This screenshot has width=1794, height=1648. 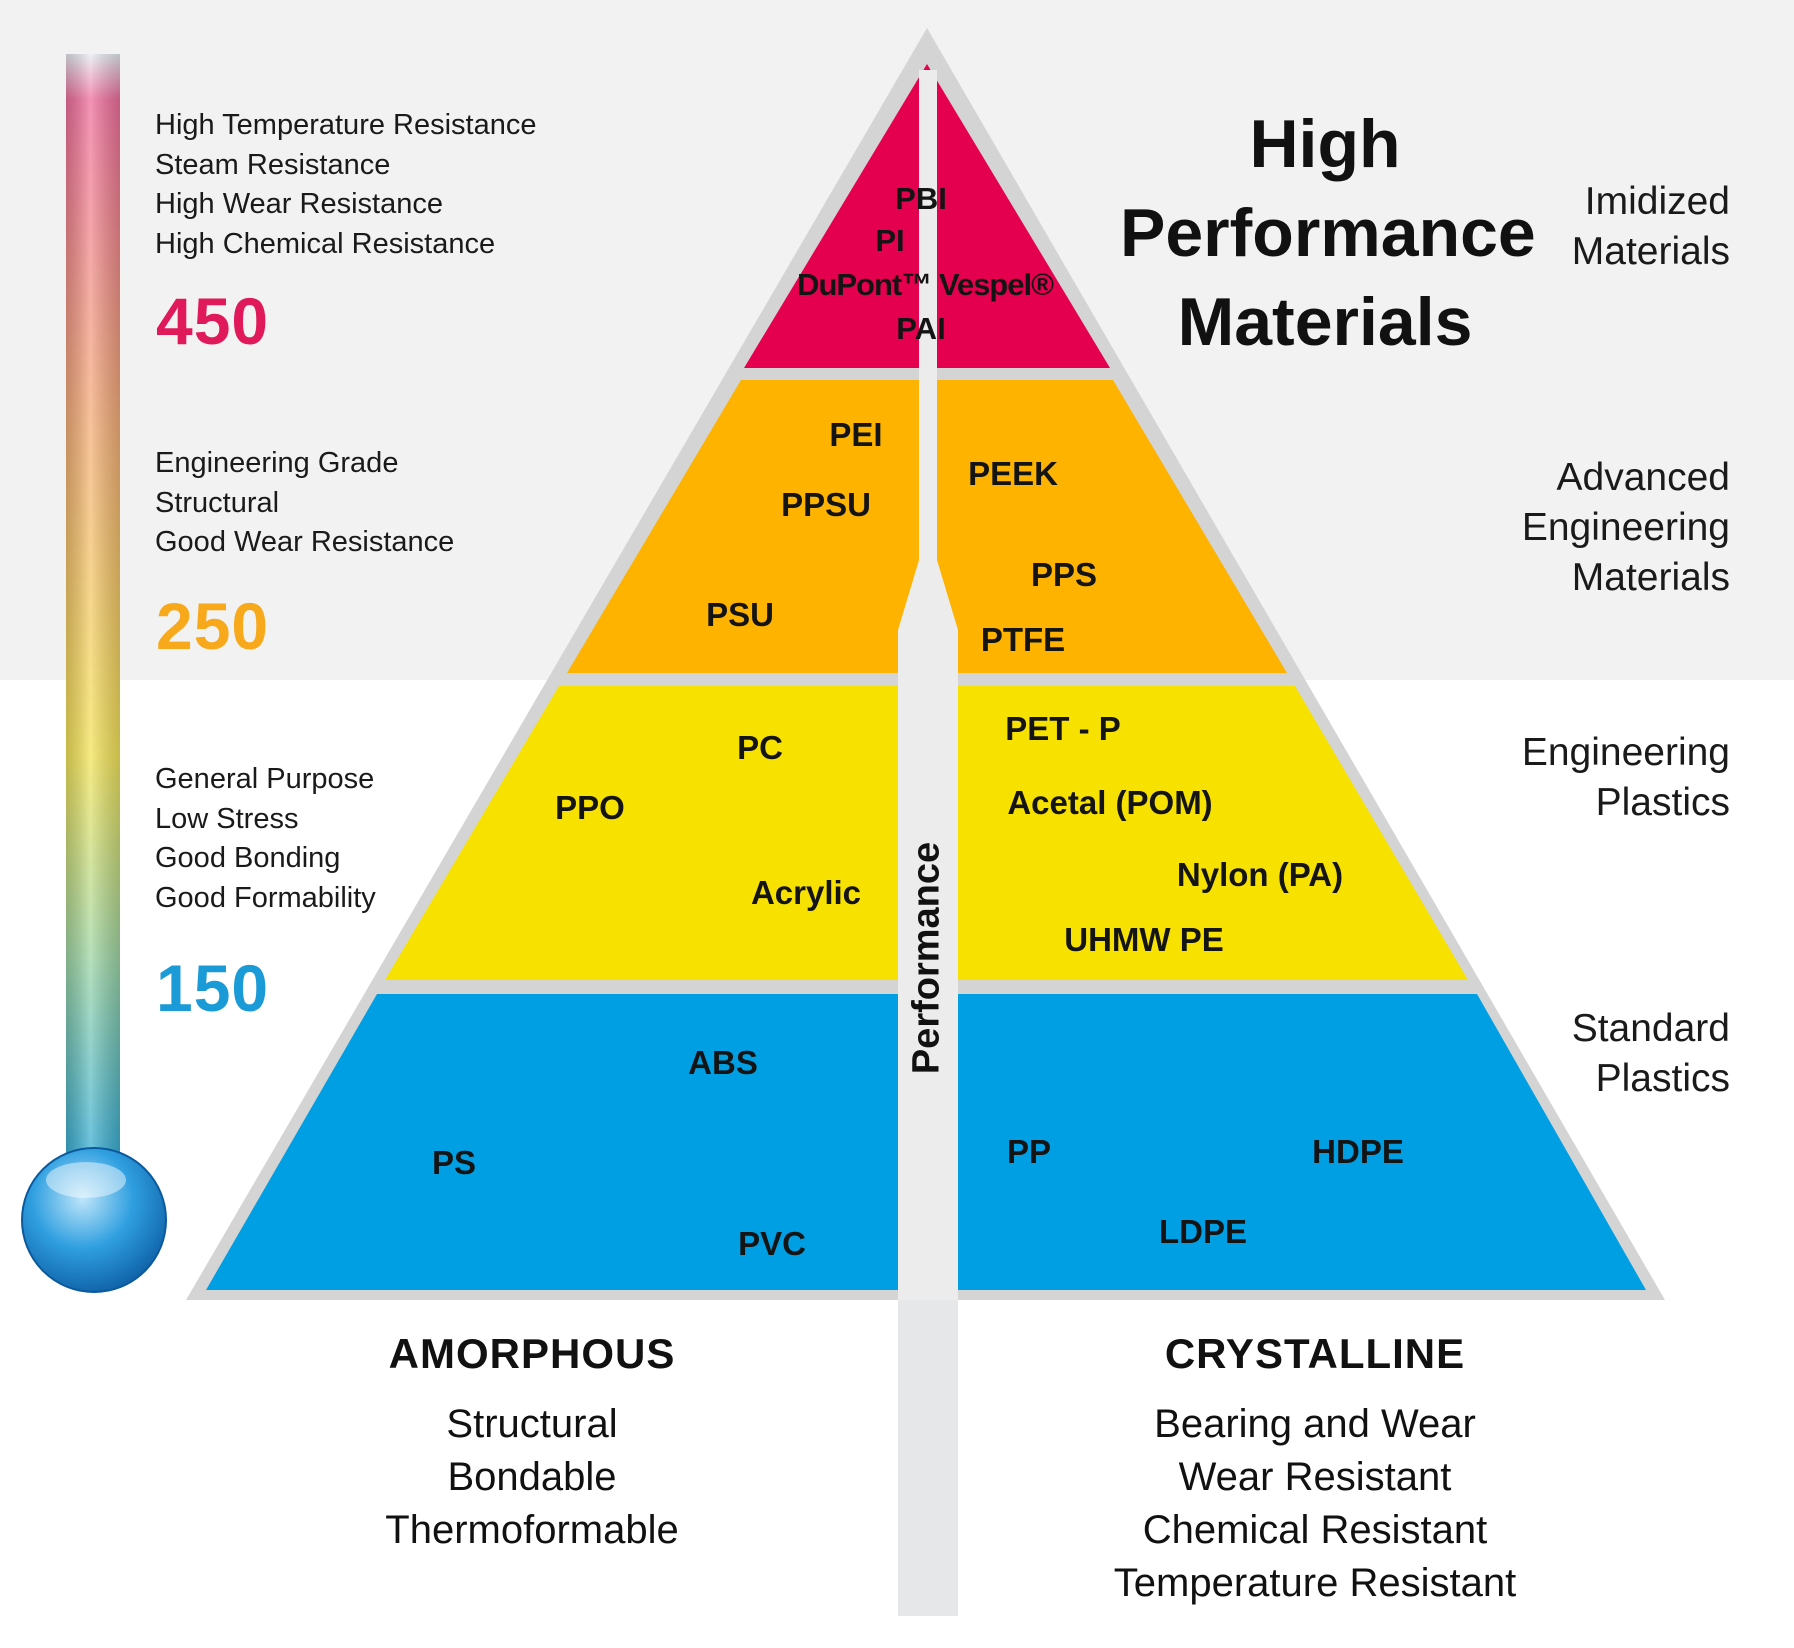 What do you see at coordinates (928, 685) in the screenshot?
I see `performance-stripe` at bounding box center [928, 685].